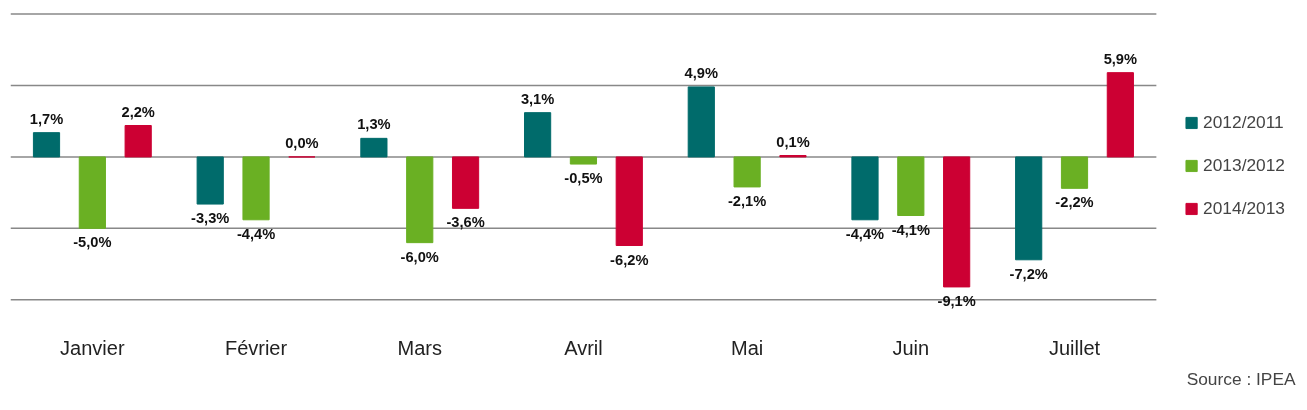  I want to click on x-tick-label: Janvier, so click(92, 347).